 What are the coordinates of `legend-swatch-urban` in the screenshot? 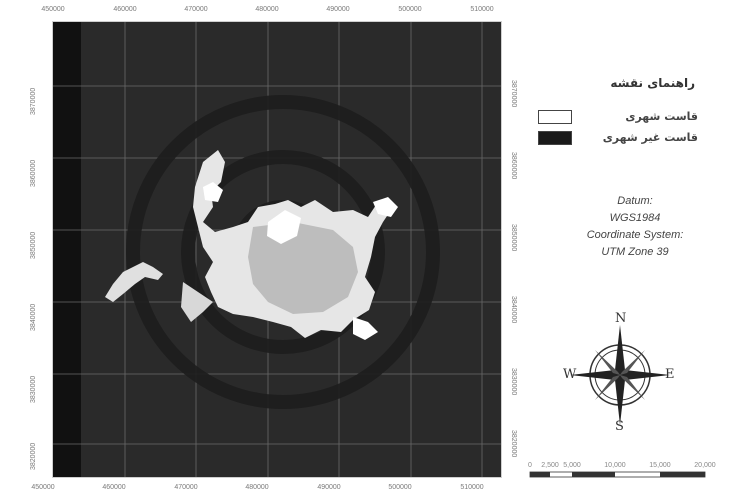 It's located at (555, 117).